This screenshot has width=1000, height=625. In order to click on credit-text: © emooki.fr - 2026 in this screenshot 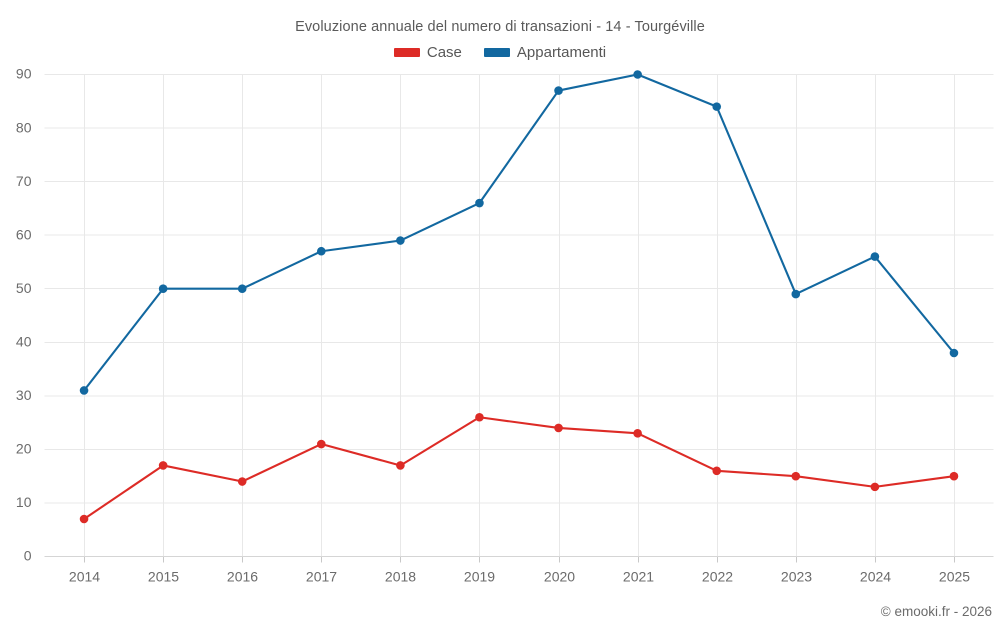, I will do `click(936, 611)`.